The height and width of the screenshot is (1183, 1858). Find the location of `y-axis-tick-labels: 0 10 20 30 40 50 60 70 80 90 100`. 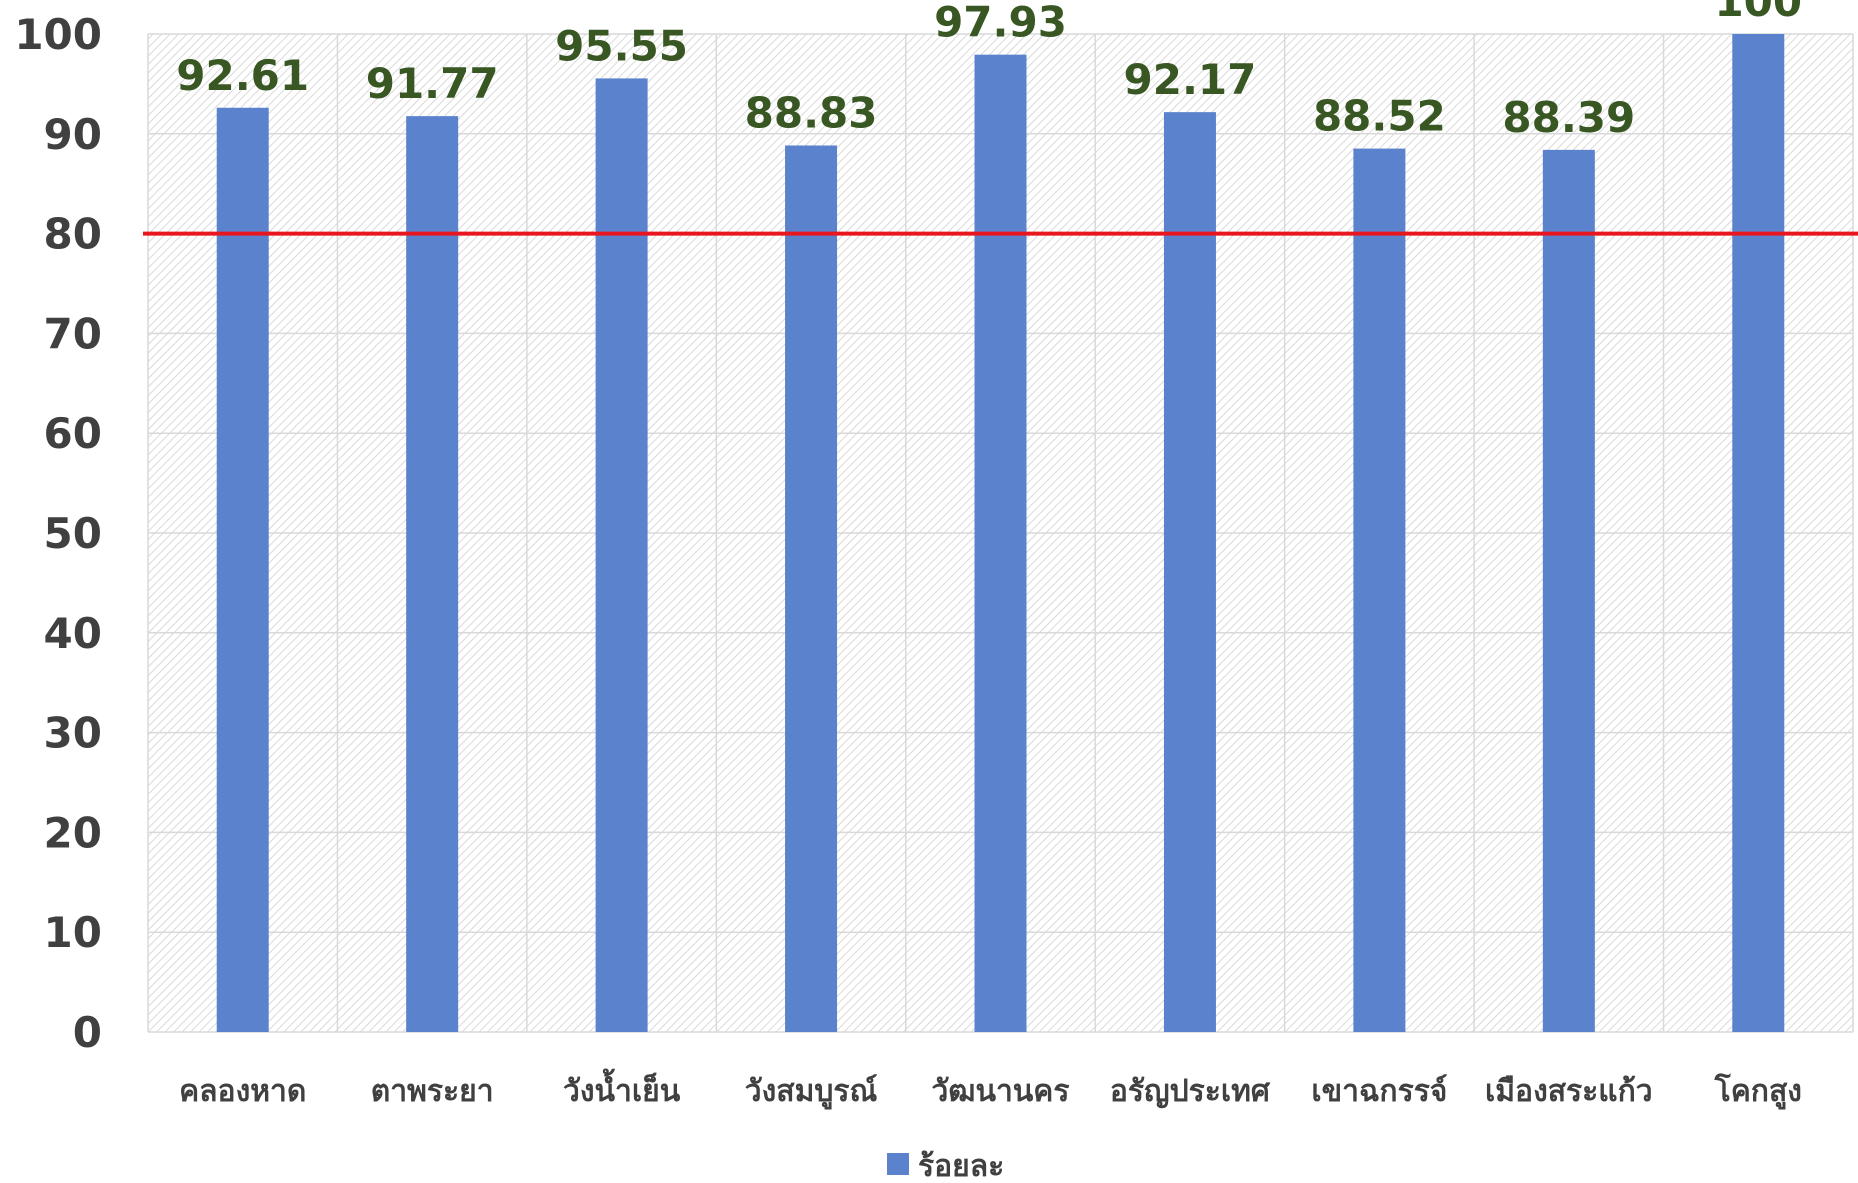

y-axis-tick-labels: 0 10 20 30 40 50 60 70 80 90 100 is located at coordinates (58, 533).